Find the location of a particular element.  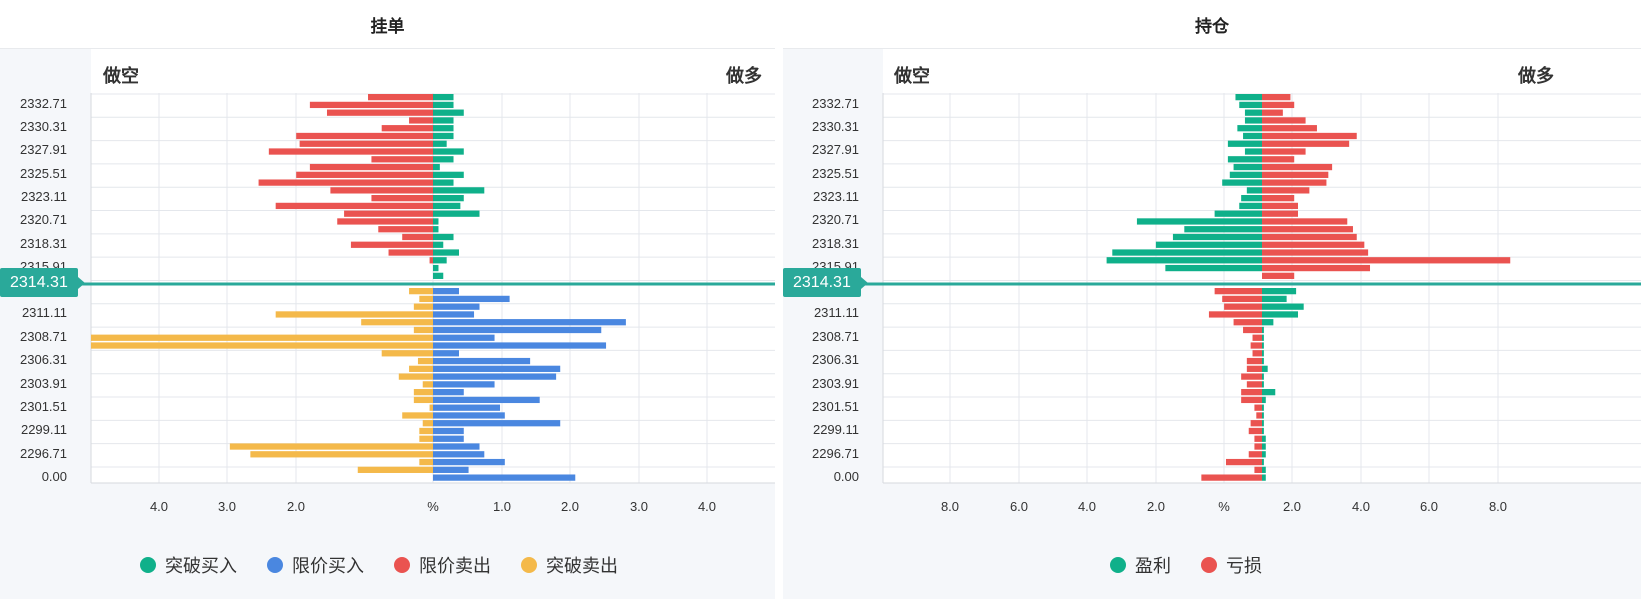

legend-label-profit: 盈利 is located at coordinates (1153, 566).